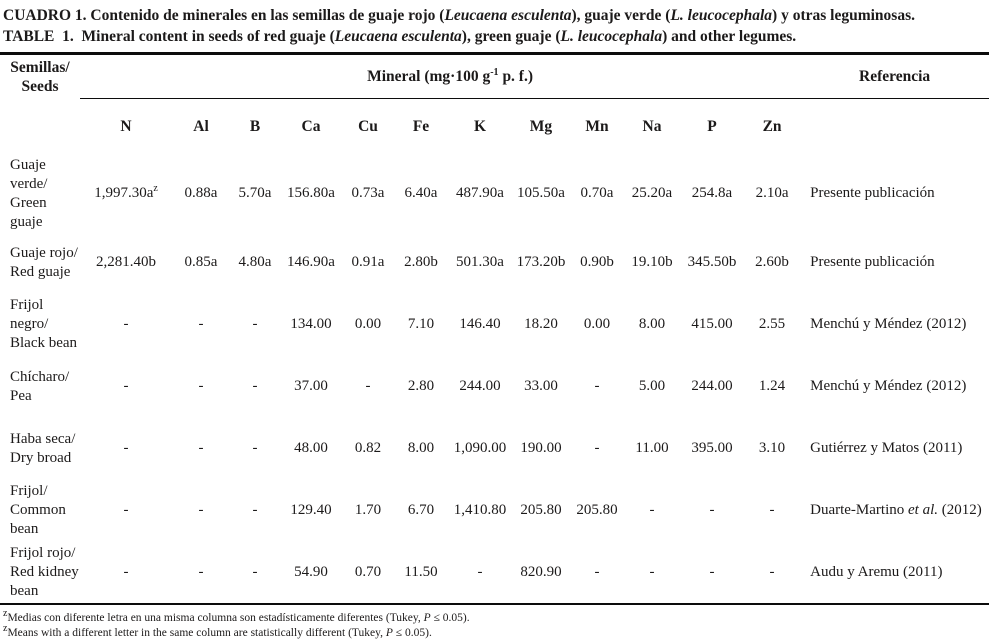  I want to click on mineral-value: 134.00, so click(311, 324).